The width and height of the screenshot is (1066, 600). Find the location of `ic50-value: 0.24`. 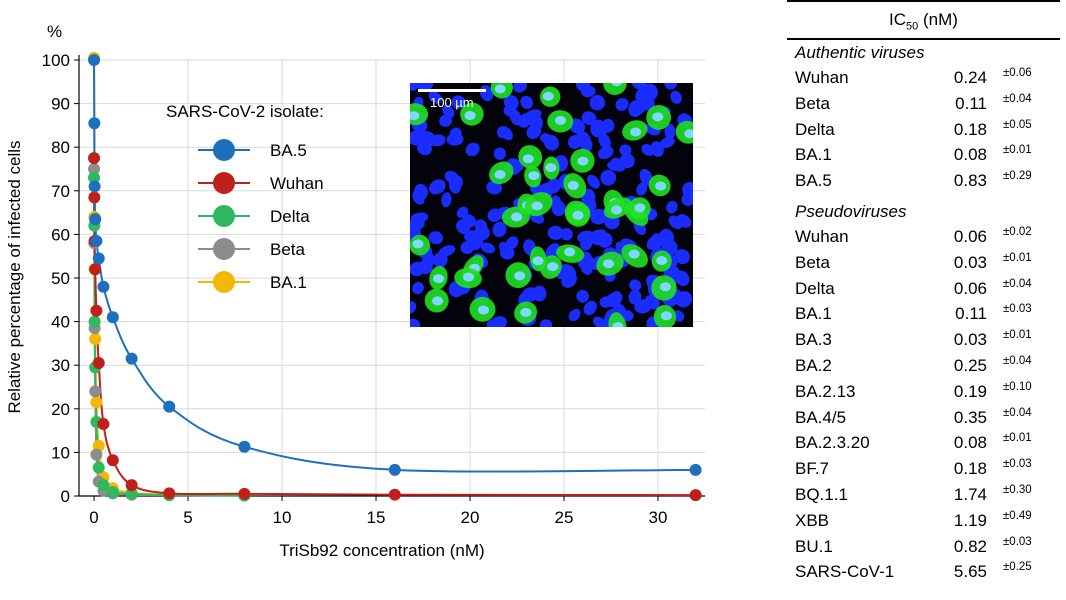

ic50-value: 0.24 is located at coordinates (970, 77).